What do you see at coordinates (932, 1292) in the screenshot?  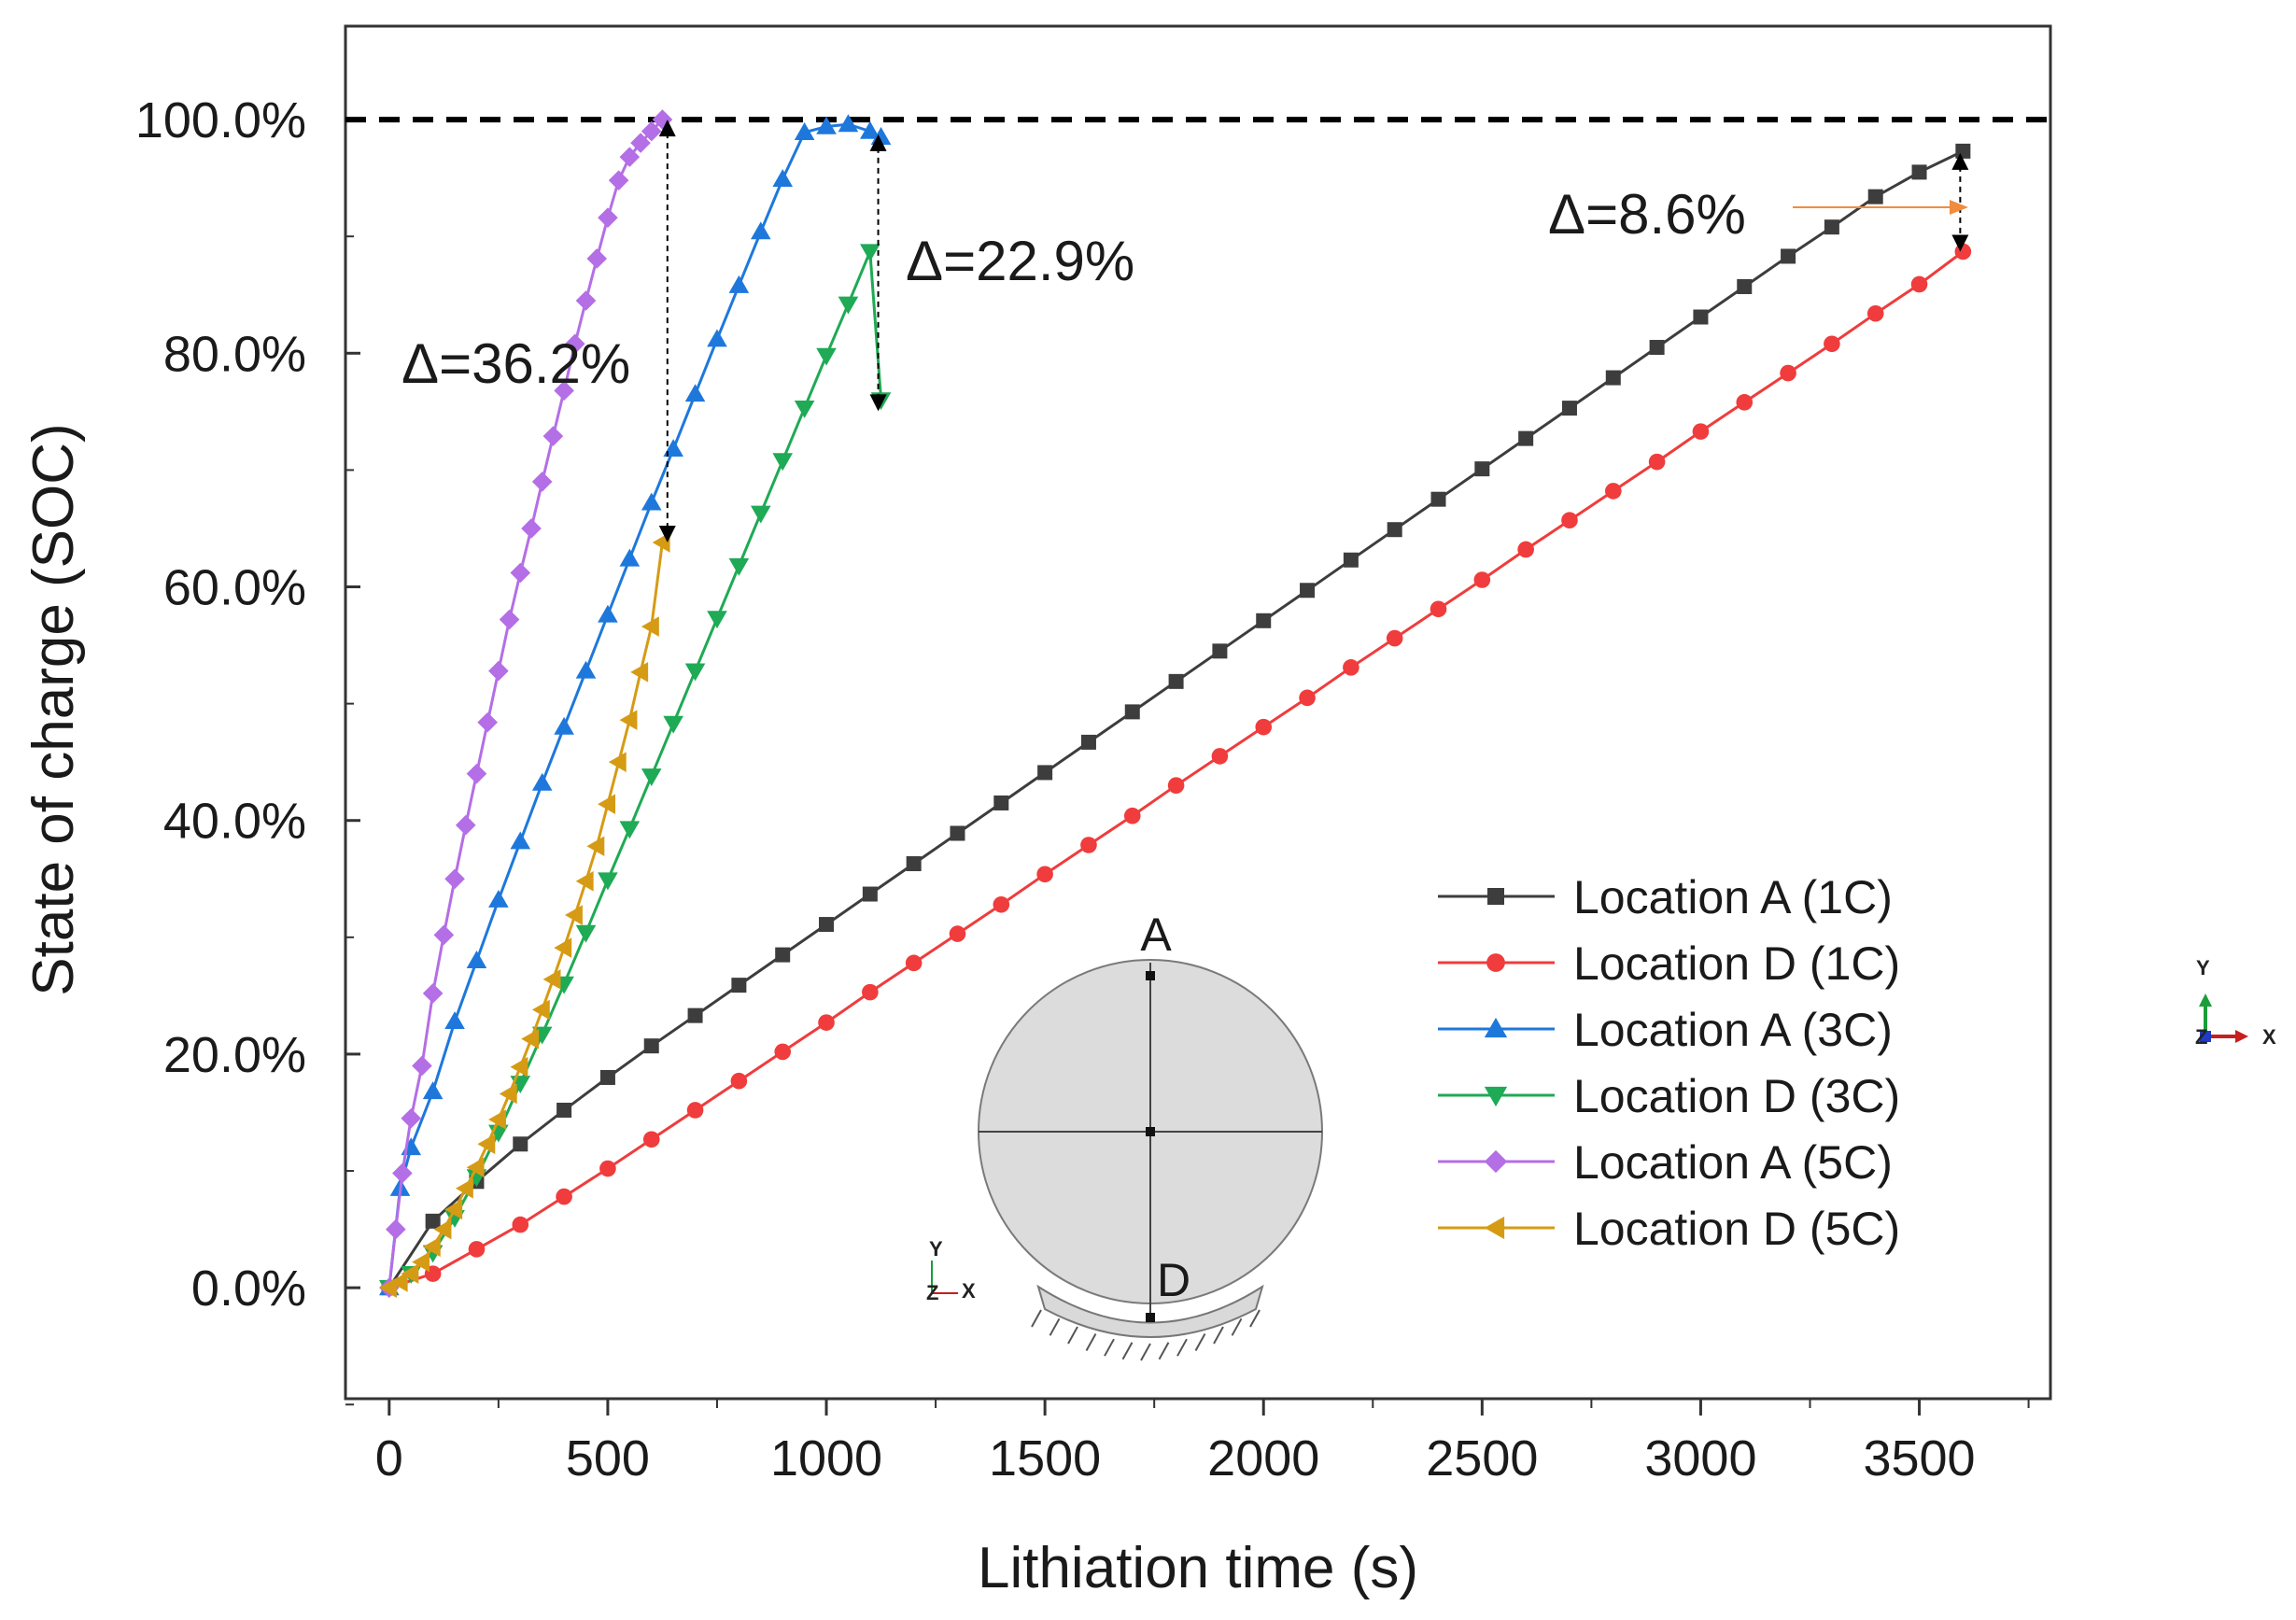 I see `inset-z-label: Z` at bounding box center [932, 1292].